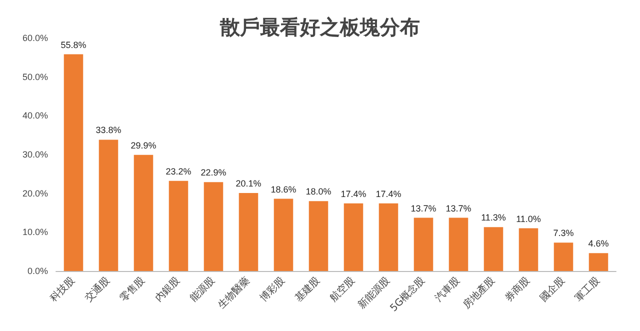 This screenshot has height=331, width=640. I want to click on data-label: 55.8%, so click(73, 45).